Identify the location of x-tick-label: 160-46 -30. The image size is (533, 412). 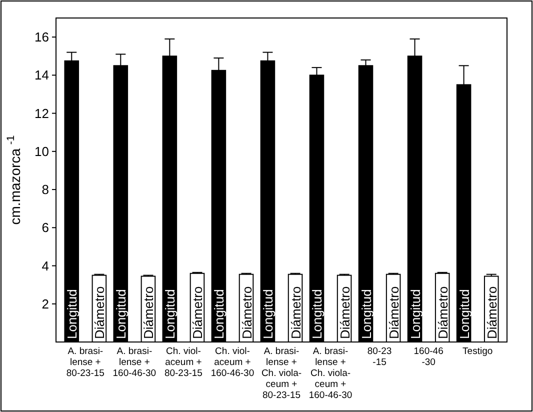
(429, 357).